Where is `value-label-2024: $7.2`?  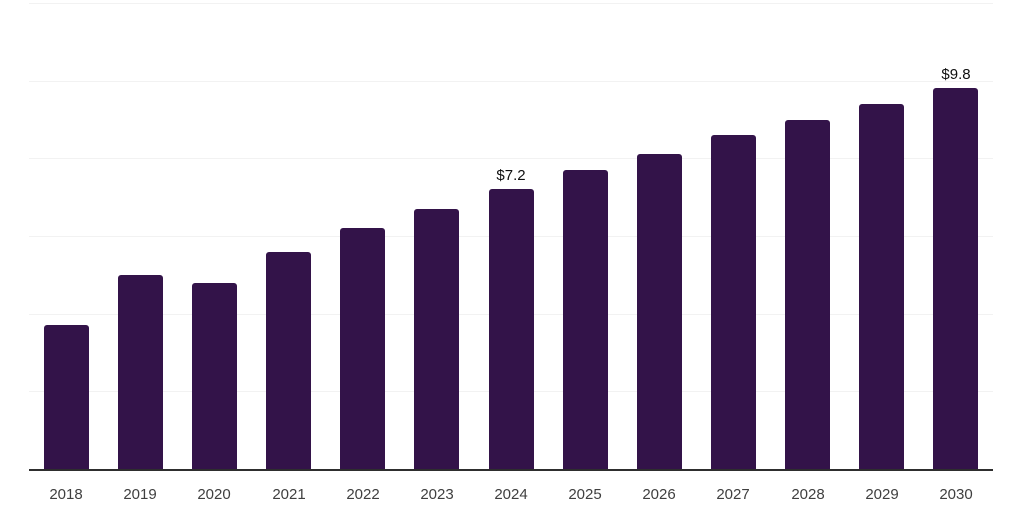
value-label-2024: $7.2 is located at coordinates (511, 175).